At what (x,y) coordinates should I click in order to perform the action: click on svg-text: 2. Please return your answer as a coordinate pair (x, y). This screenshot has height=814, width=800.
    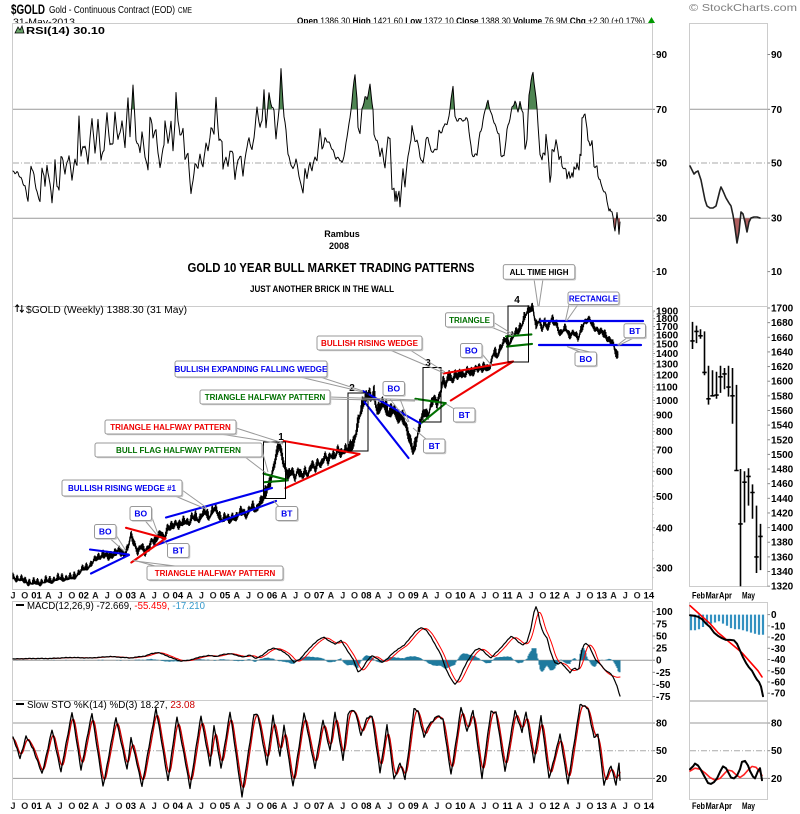
    Looking at the image, I should click on (352, 388).